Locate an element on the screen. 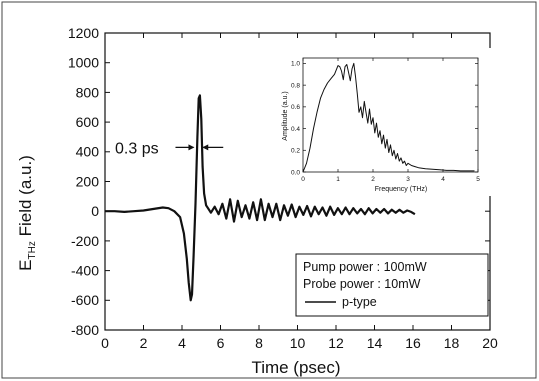 Image resolution: width=539 pixels, height=381 pixels. main-x-tick-label: 6 is located at coordinates (221, 343).